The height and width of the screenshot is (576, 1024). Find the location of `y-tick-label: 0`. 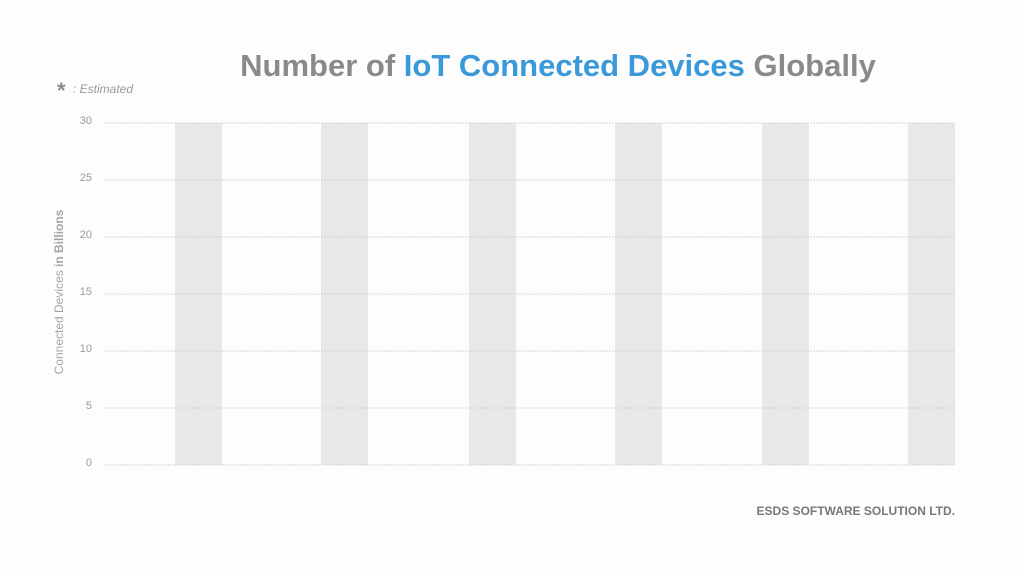

y-tick-label: 0 is located at coordinates (89, 463).